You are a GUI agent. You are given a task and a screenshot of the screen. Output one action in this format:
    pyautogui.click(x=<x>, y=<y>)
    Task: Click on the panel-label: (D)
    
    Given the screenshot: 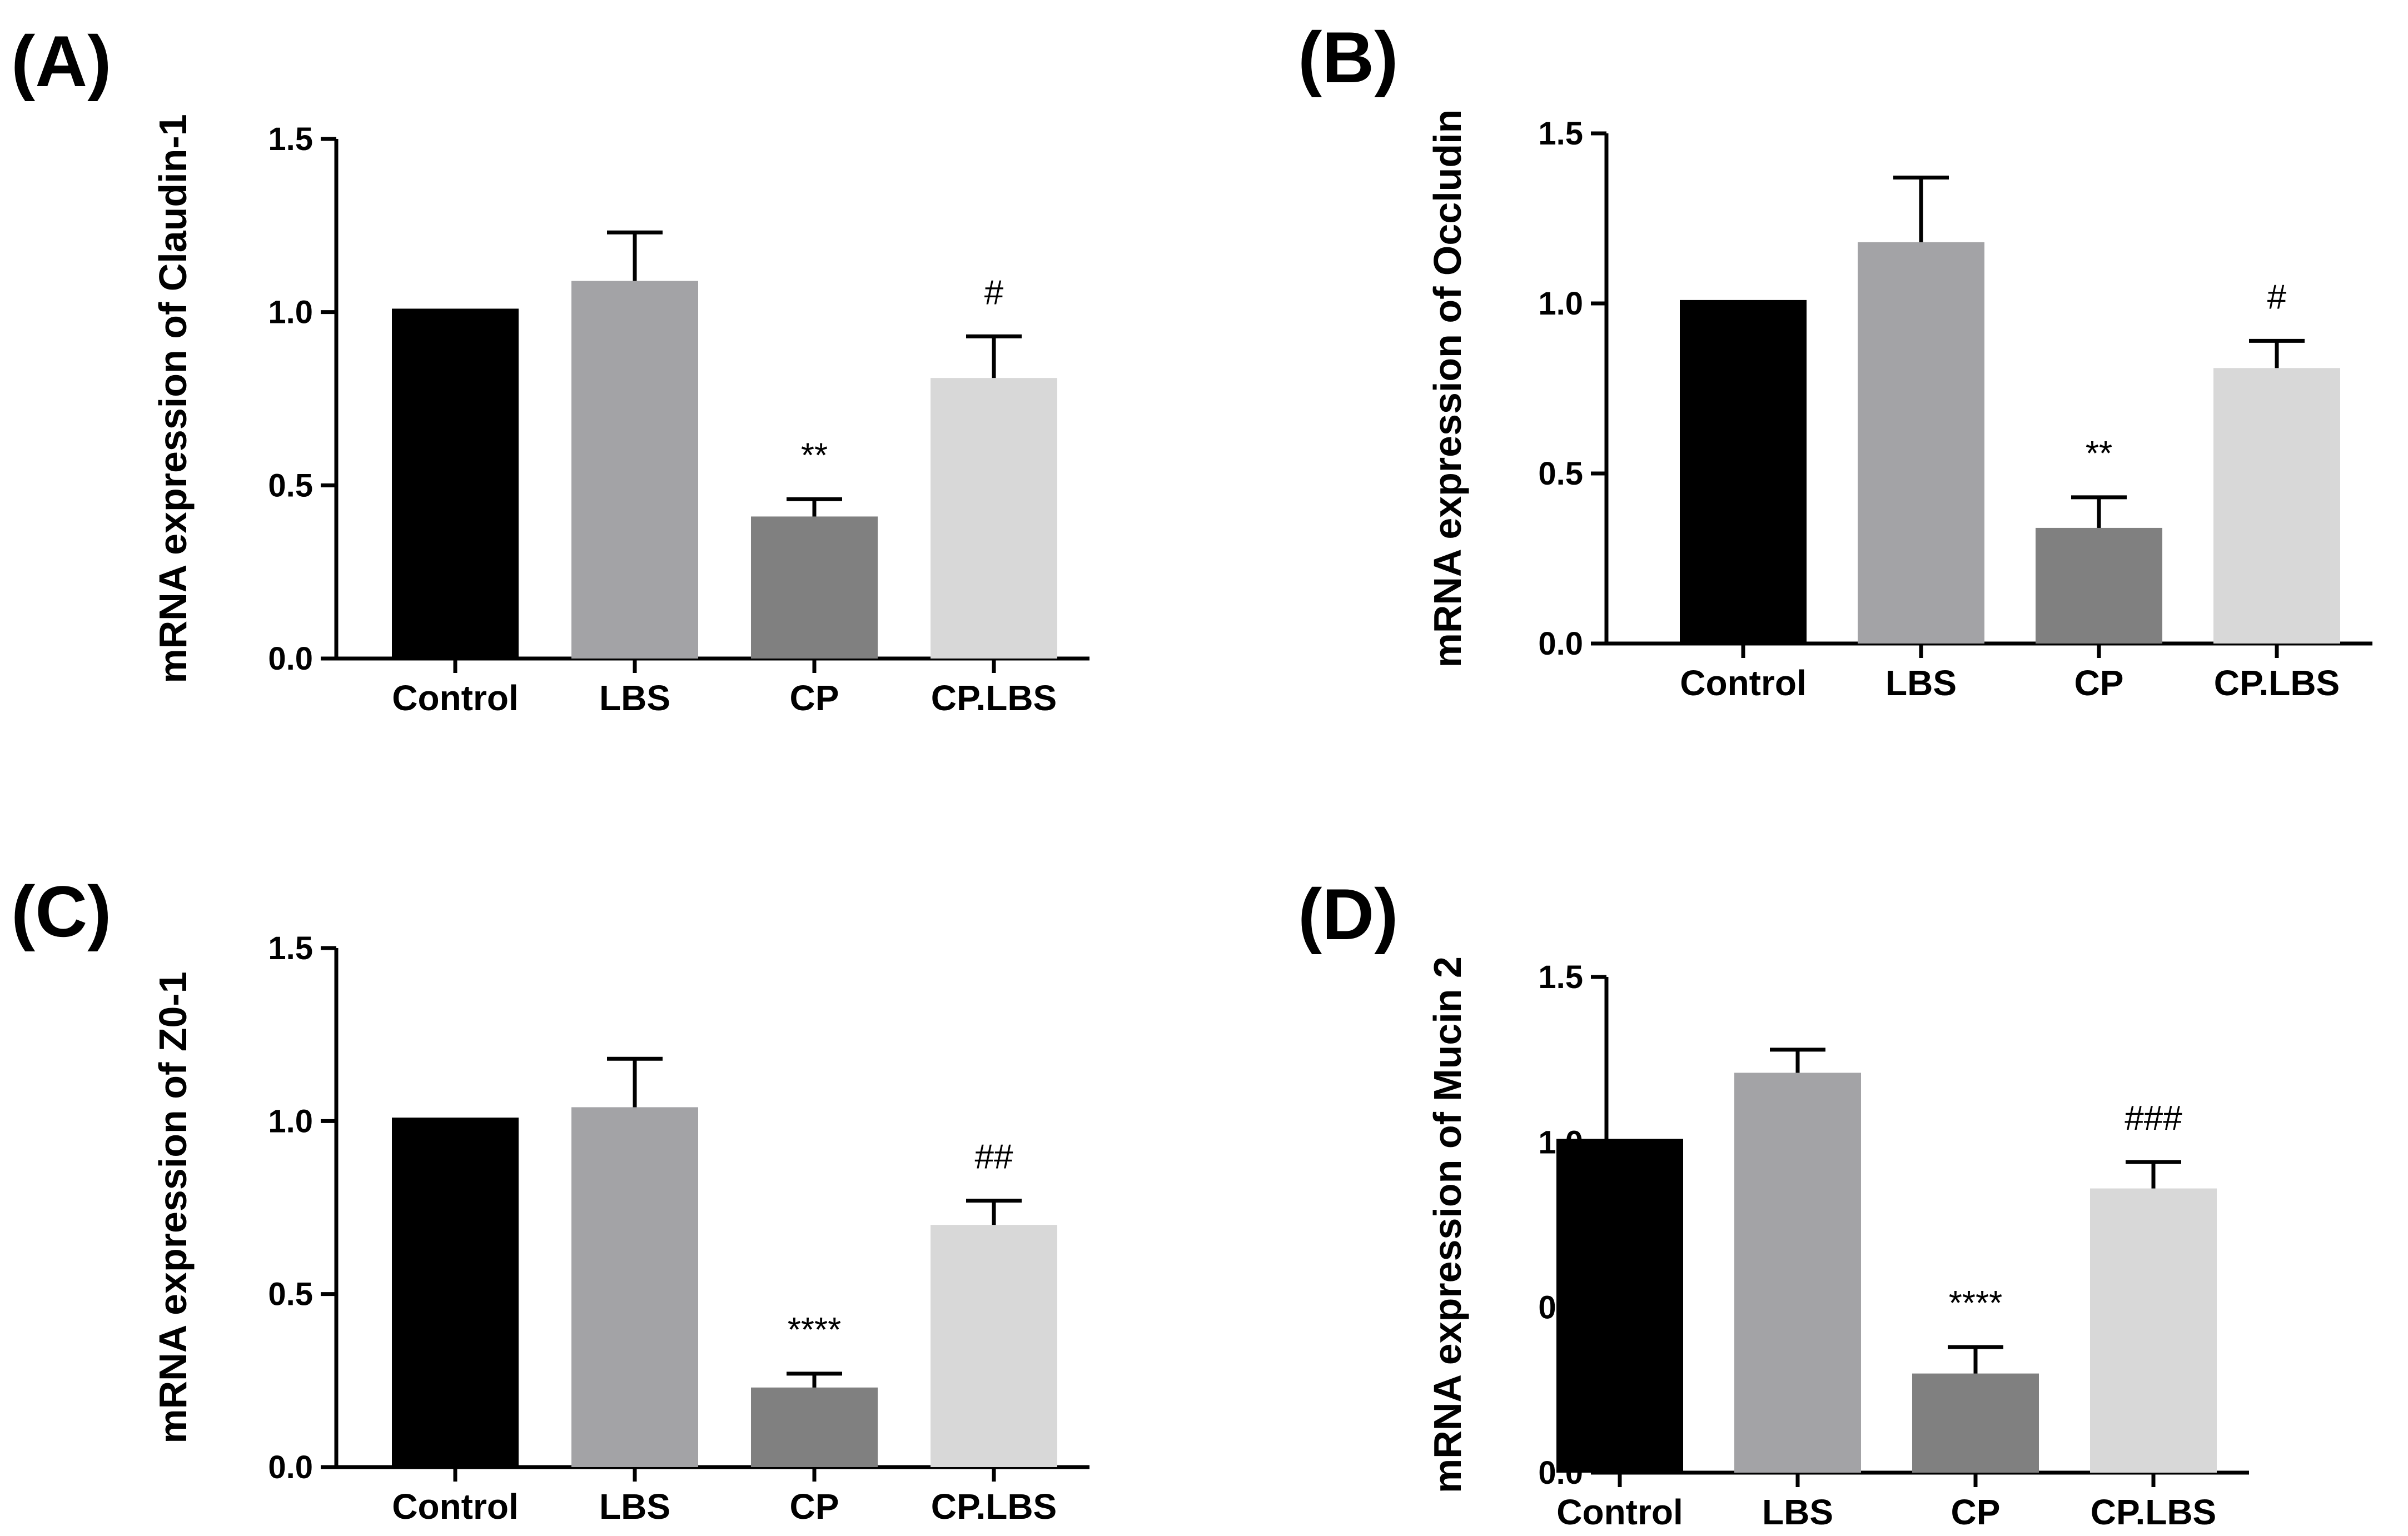 What is the action you would take?
    pyautogui.click(x=1348, y=915)
    